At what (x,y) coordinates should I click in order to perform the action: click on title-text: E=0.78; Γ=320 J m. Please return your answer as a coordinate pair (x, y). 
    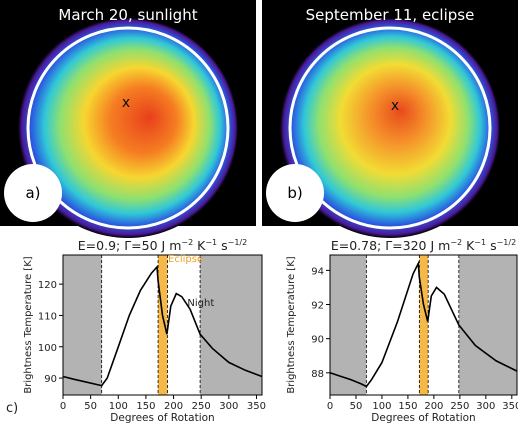
    Looking at the image, I should click on (391, 245).